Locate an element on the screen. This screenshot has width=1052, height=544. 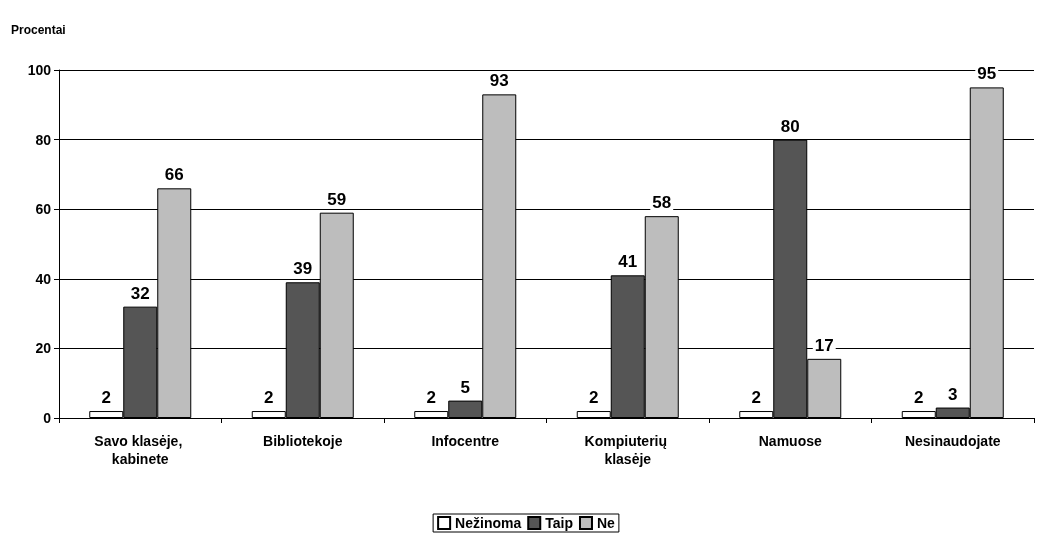
data-label: 95 is located at coordinates (987, 74).